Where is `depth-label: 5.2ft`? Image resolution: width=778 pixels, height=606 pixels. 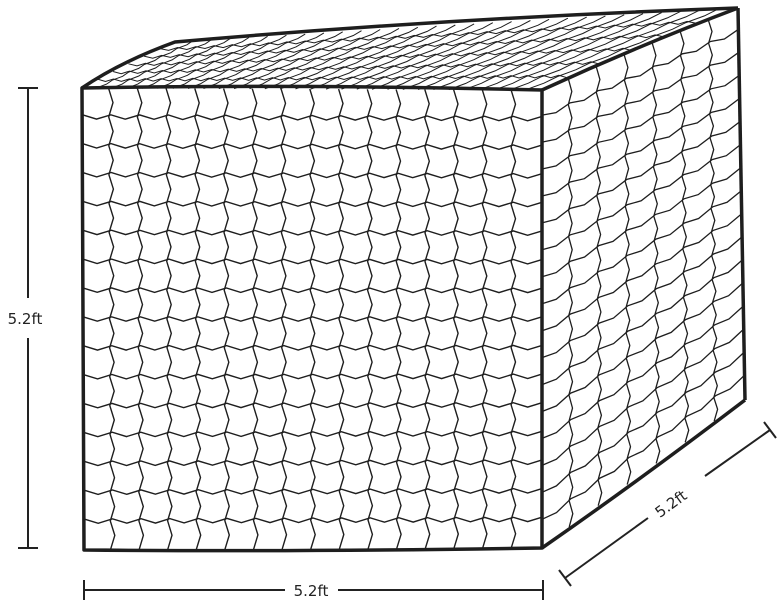 depth-label: 5.2ft is located at coordinates (671, 503).